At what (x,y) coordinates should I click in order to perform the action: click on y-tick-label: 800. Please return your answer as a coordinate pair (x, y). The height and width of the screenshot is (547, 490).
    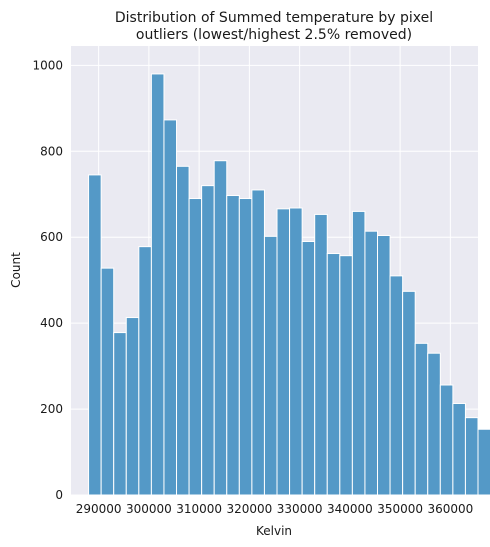
    Looking at the image, I should click on (51, 151).